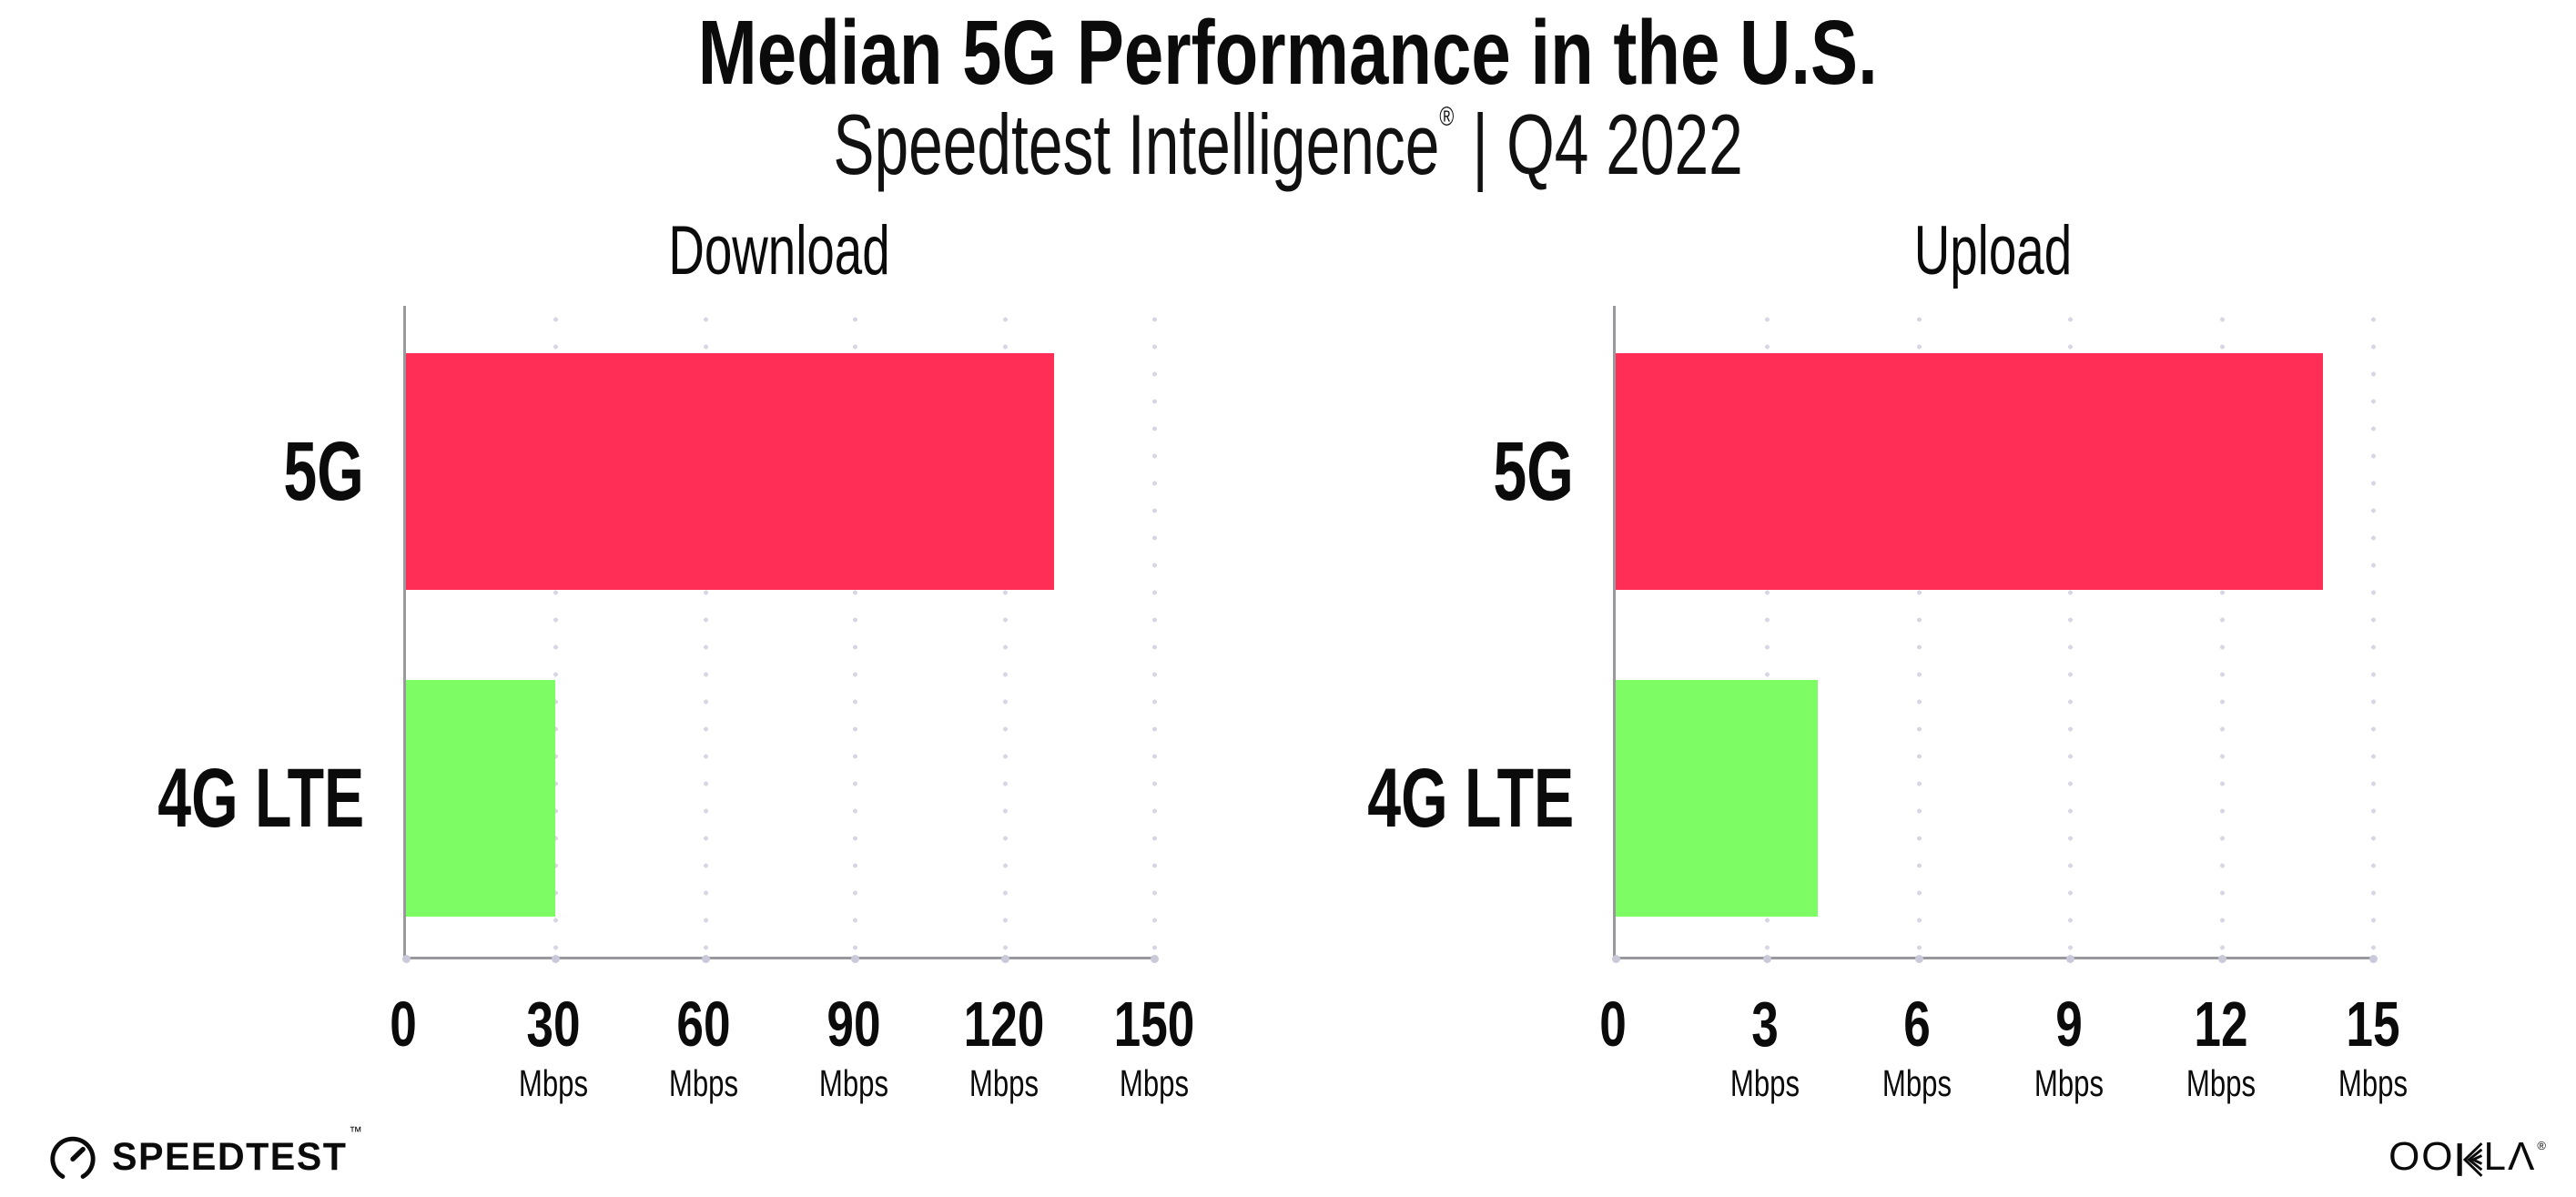  I want to click on ookla-registered-mark: ®, so click(2541, 1146).